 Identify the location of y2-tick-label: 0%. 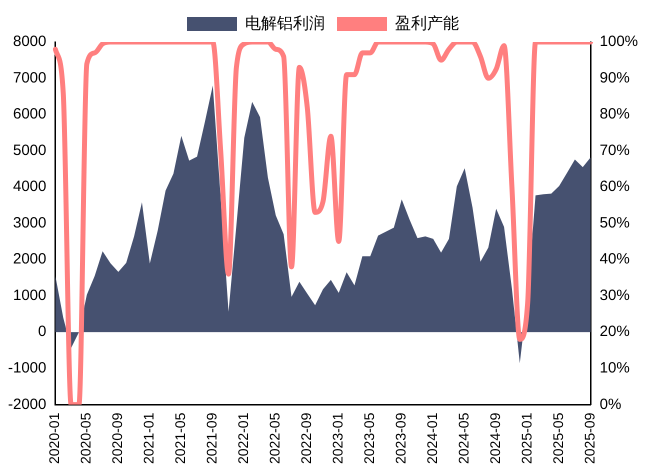
(611, 404).